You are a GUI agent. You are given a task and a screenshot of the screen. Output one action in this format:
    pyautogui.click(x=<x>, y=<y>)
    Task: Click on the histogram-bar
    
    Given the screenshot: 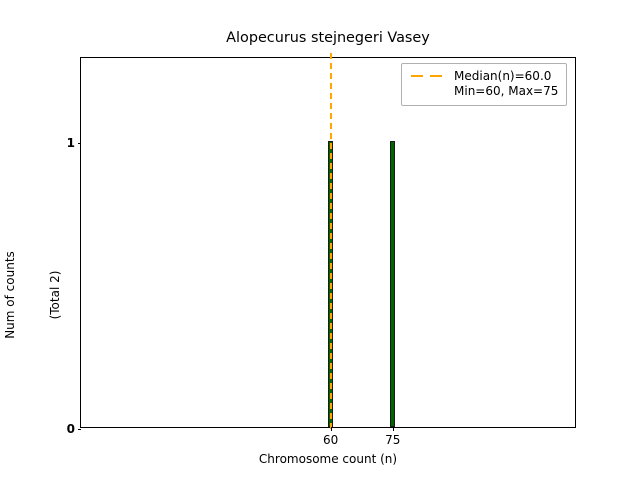 What is the action you would take?
    pyautogui.click(x=393, y=283)
    